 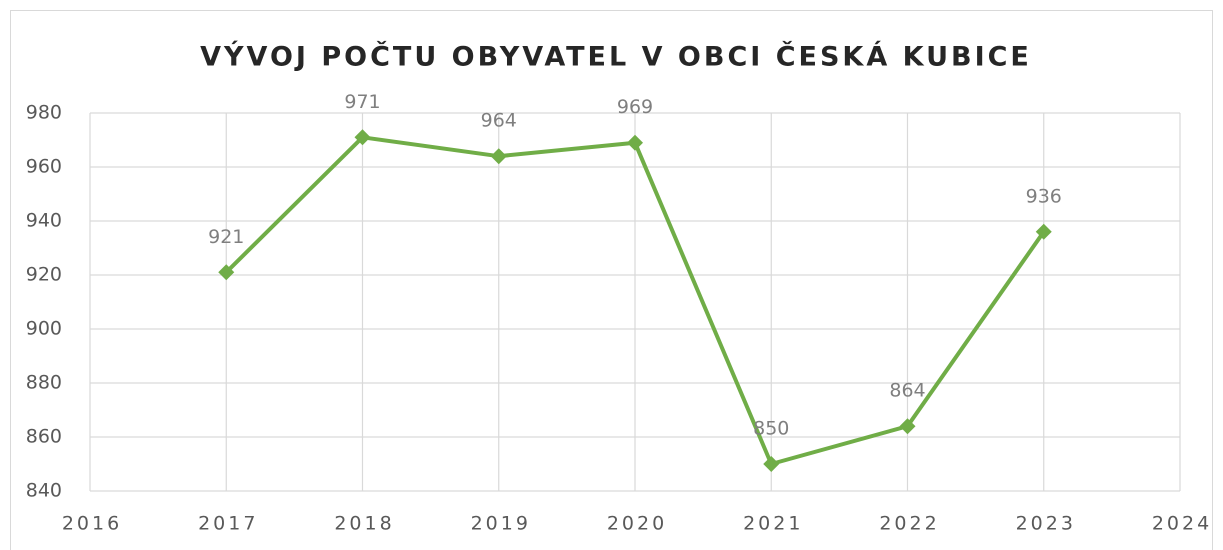 I want to click on y-tick-label: 860, so click(x=44, y=437).